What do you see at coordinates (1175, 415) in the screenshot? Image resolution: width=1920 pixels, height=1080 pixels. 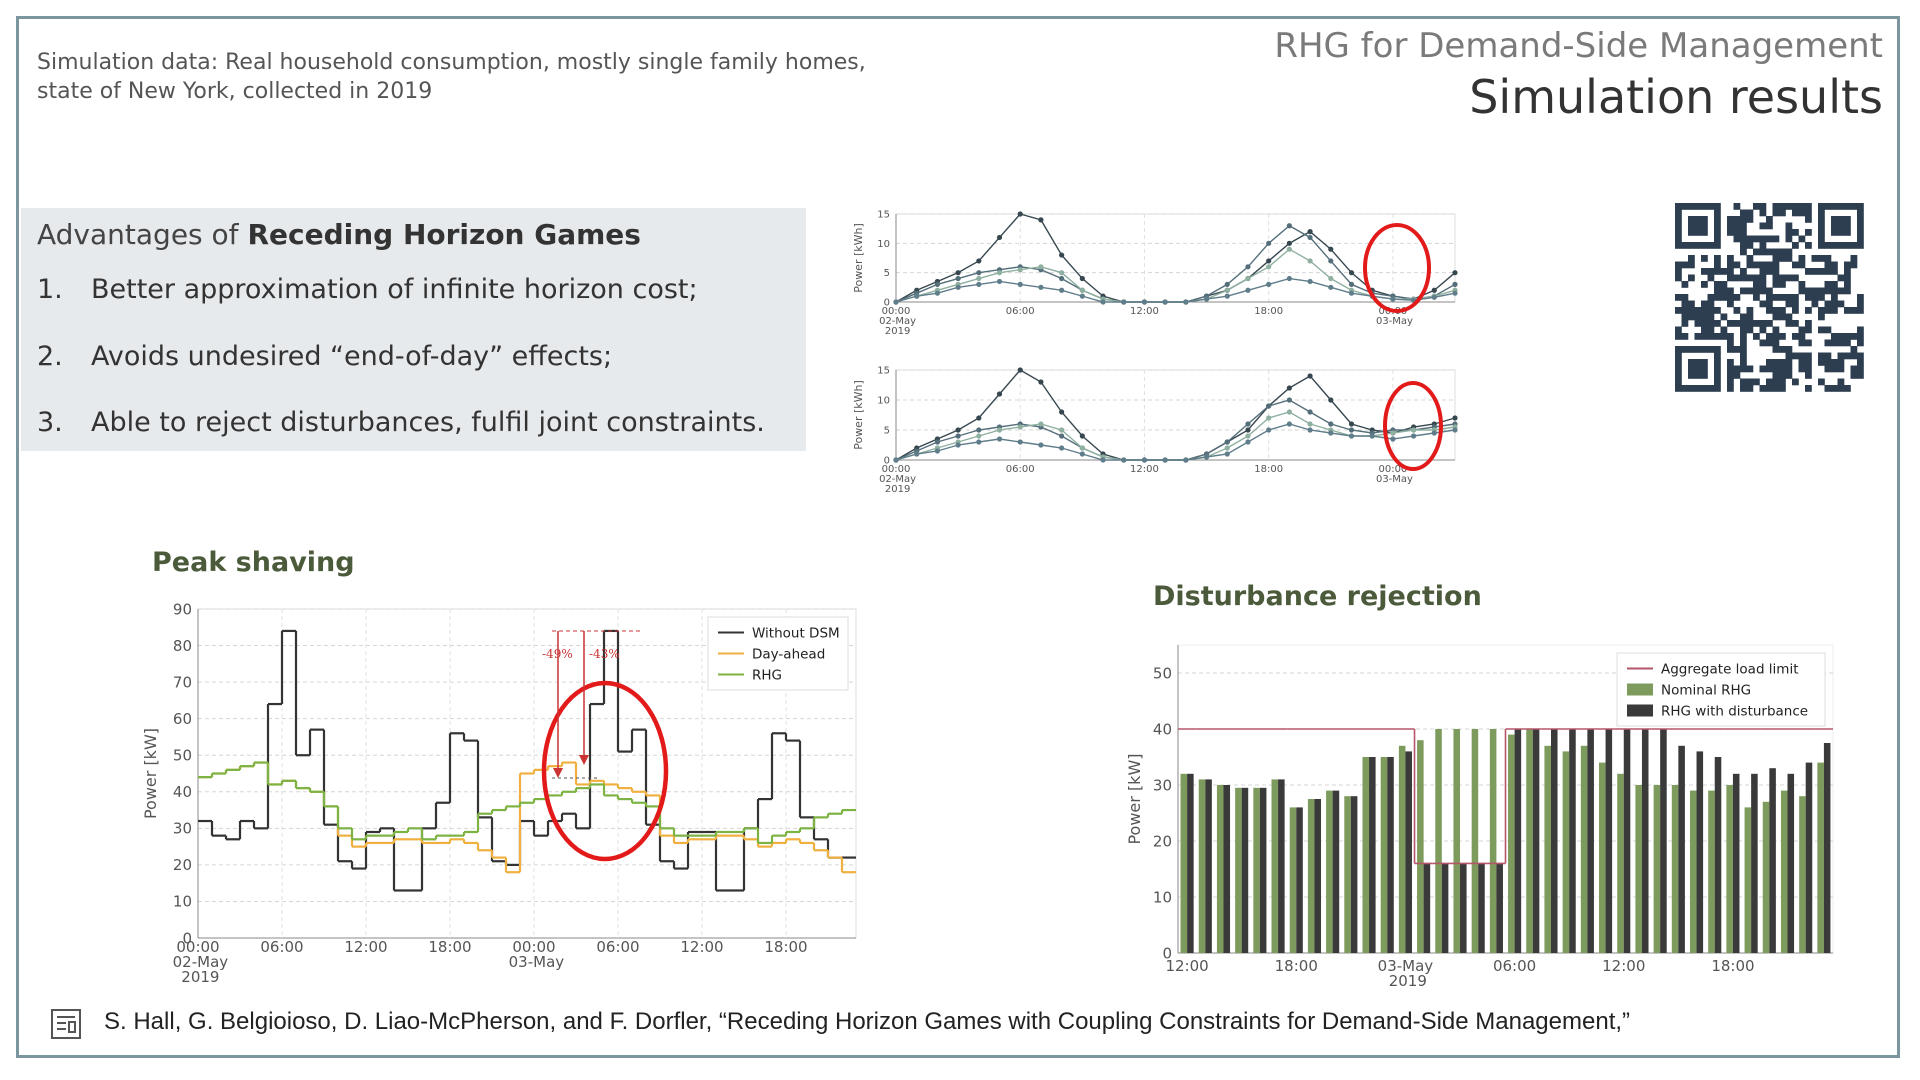 I see `series-line` at bounding box center [1175, 415].